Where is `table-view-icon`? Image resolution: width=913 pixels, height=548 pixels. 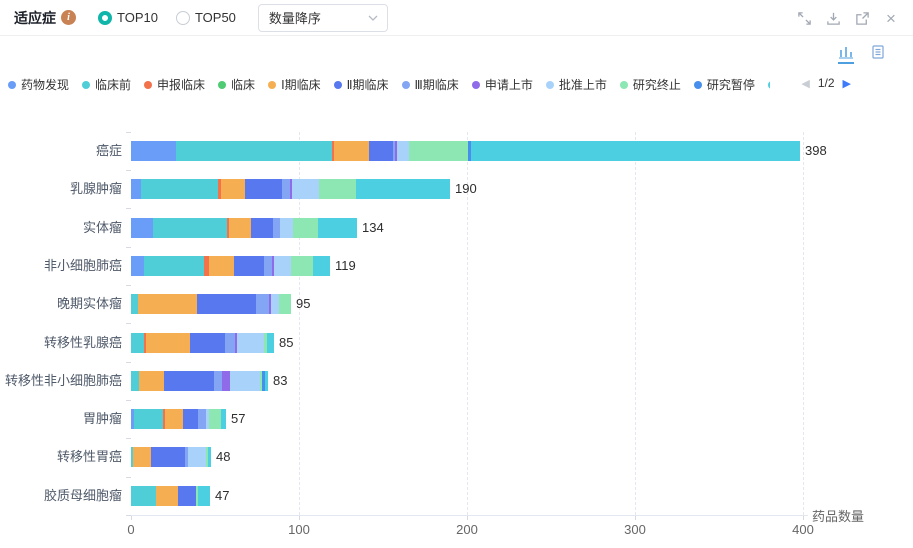 table-view-icon is located at coordinates (878, 54).